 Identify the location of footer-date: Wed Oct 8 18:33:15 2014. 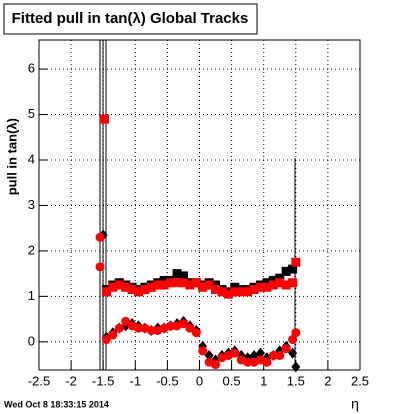
(56, 404).